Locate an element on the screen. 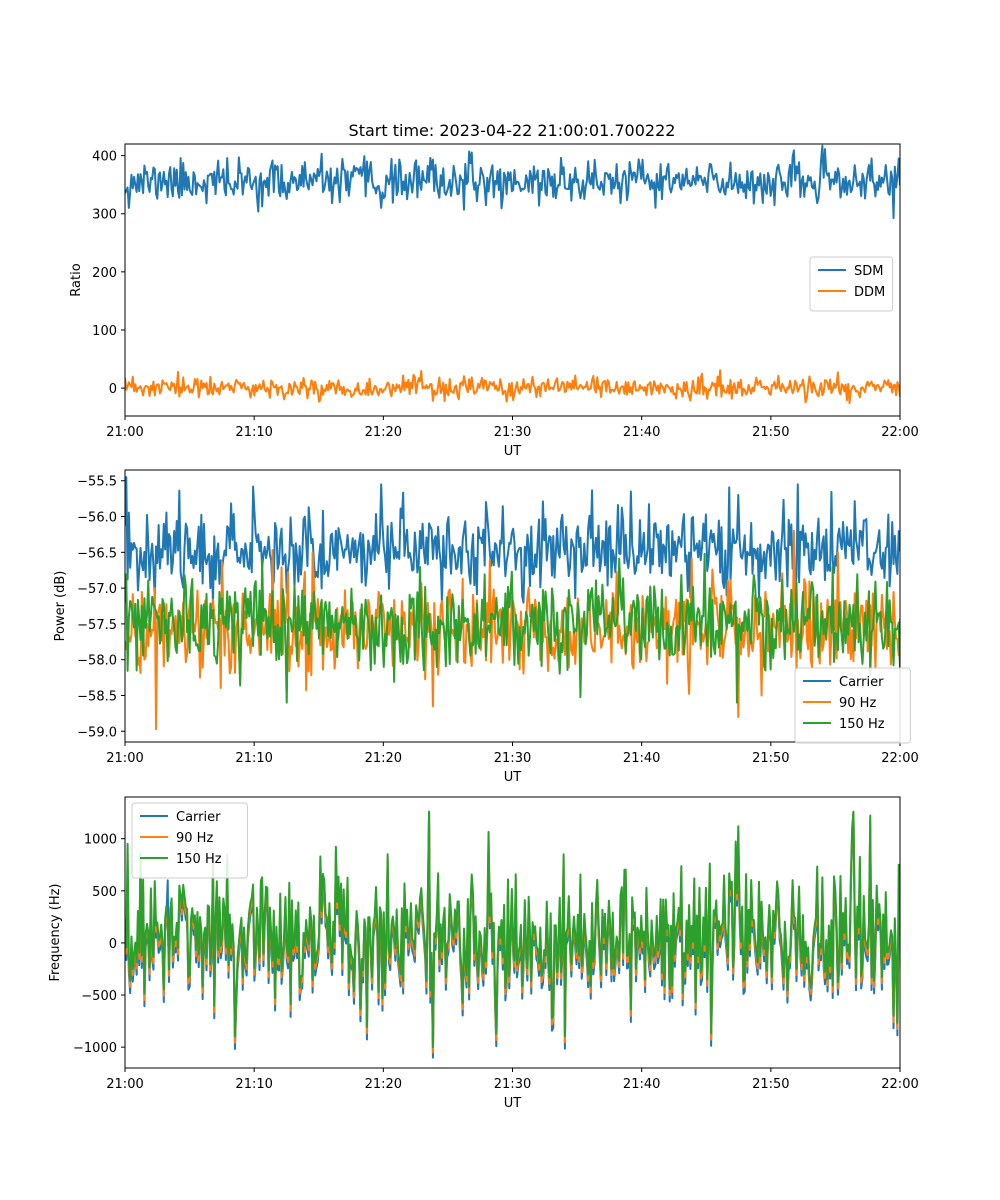 This screenshot has width=1000, height=1200. y-tick-label: −500 is located at coordinates (99, 996).